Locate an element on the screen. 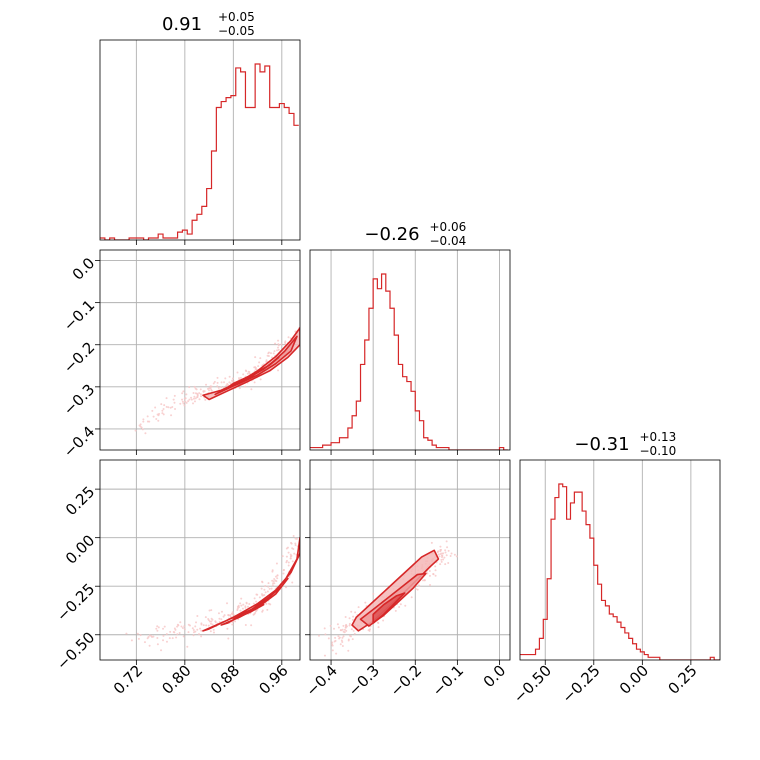 The height and width of the screenshot is (760, 760). x-axis-col-0: 0.72 0.80 0.88 0.96 is located at coordinates (201, 679).